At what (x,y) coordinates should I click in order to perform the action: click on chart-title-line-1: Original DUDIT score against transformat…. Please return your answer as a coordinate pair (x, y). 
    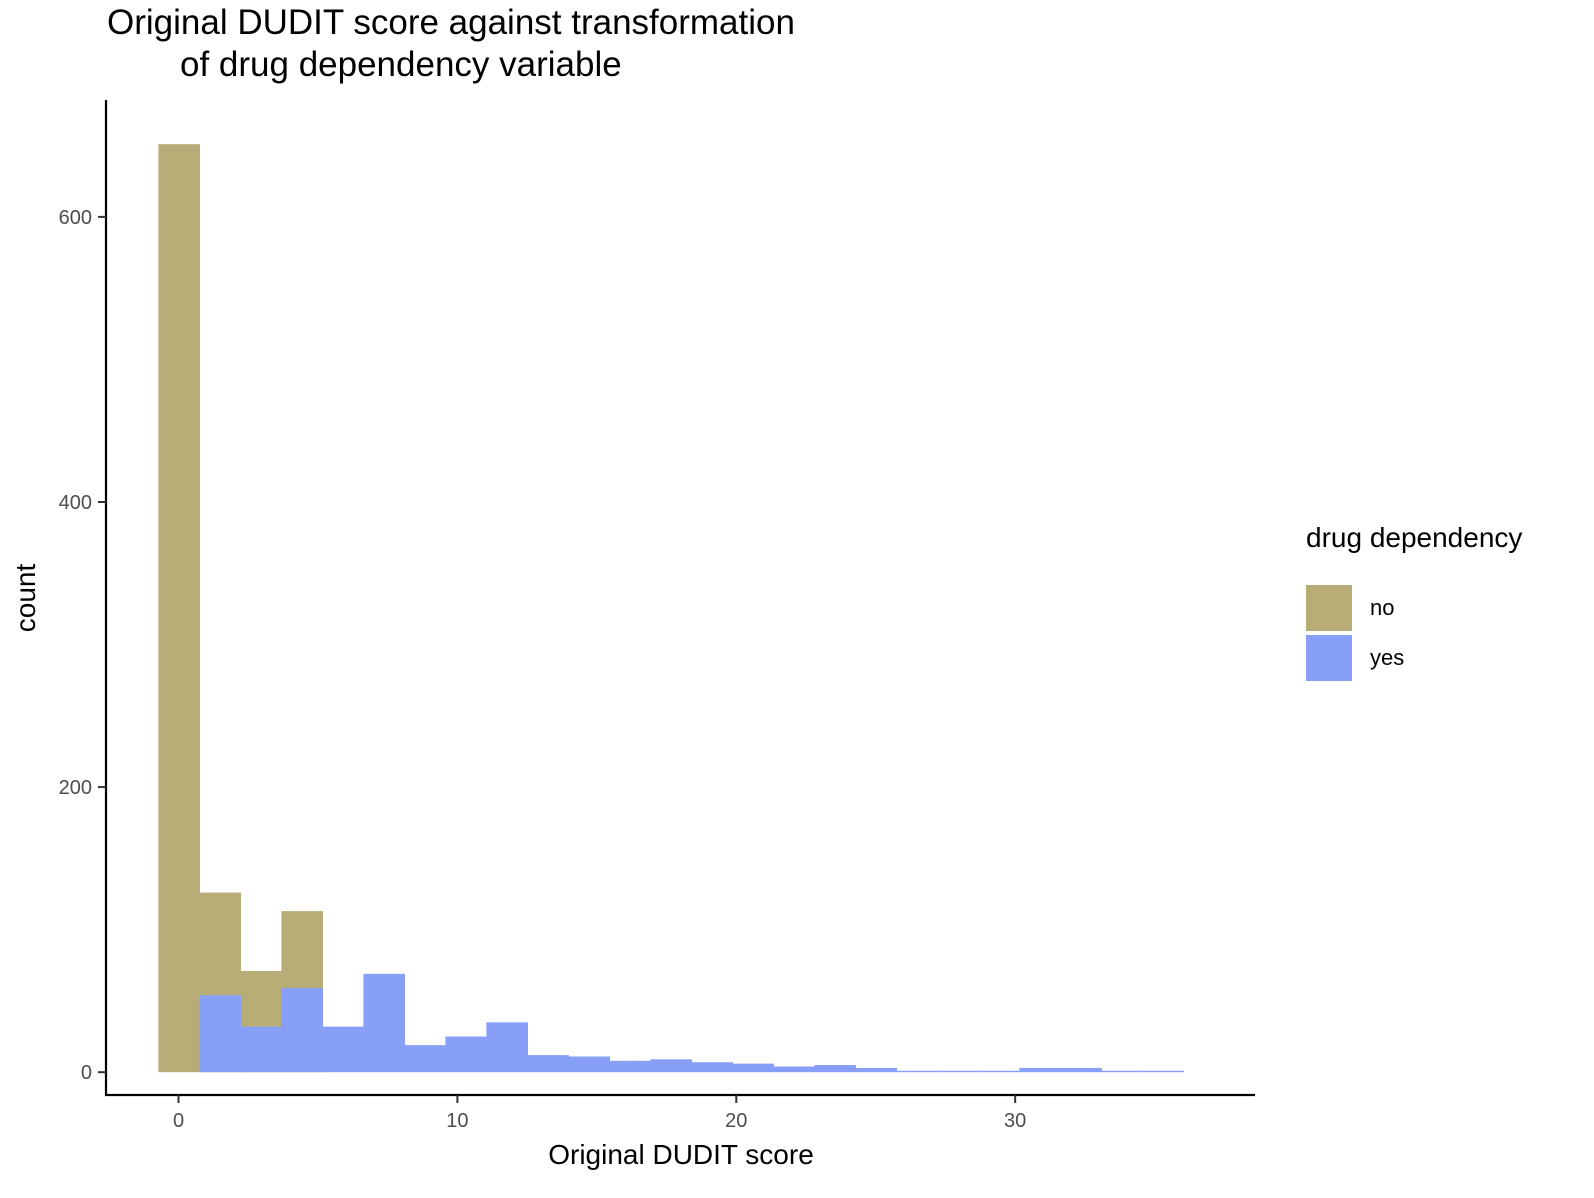
    Looking at the image, I should click on (451, 22).